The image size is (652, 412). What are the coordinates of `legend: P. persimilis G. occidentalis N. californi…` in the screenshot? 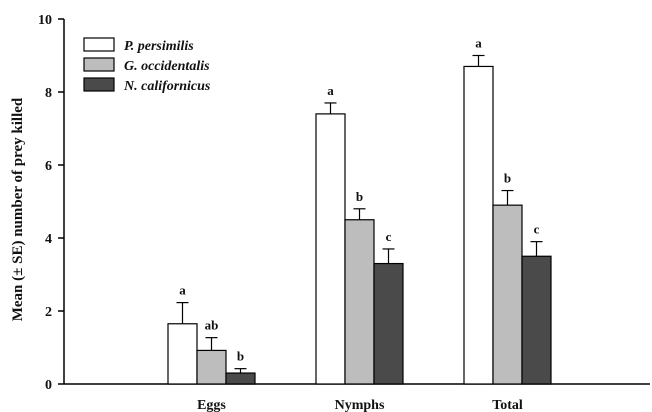 It's located at (147, 65).